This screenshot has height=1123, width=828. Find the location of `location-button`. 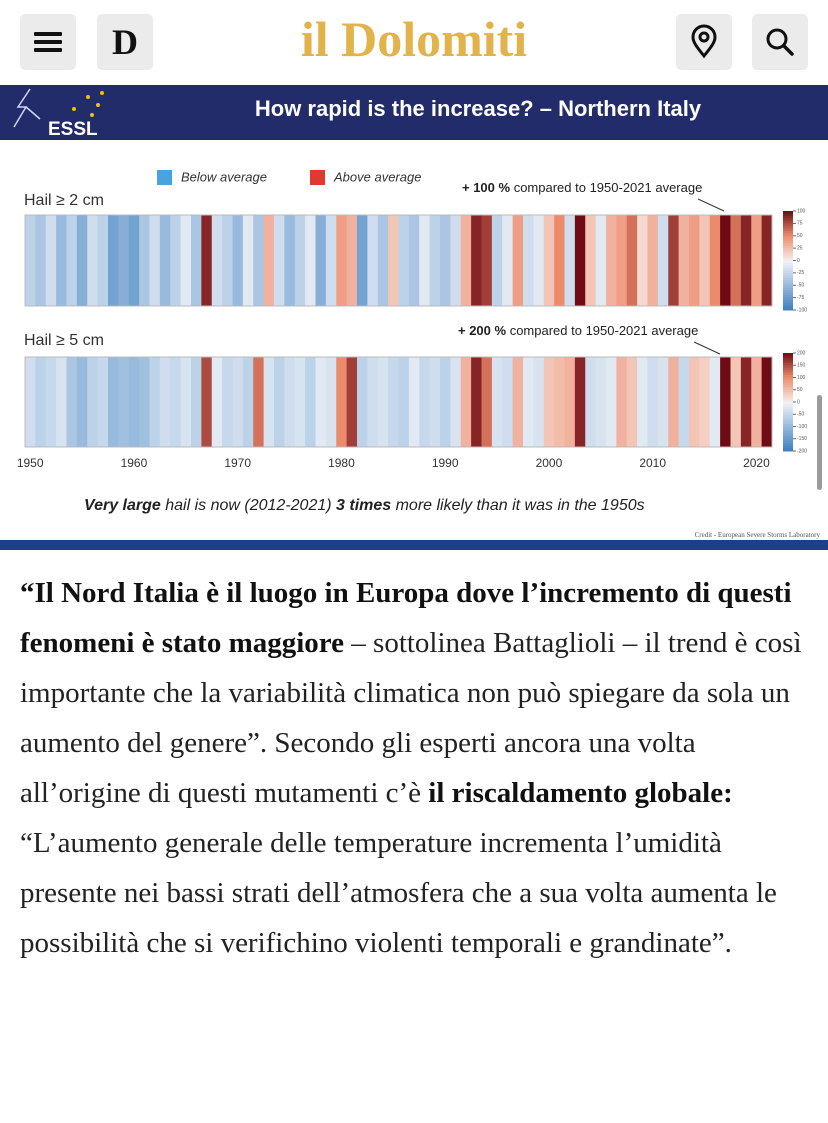

location-button is located at coordinates (704, 42).